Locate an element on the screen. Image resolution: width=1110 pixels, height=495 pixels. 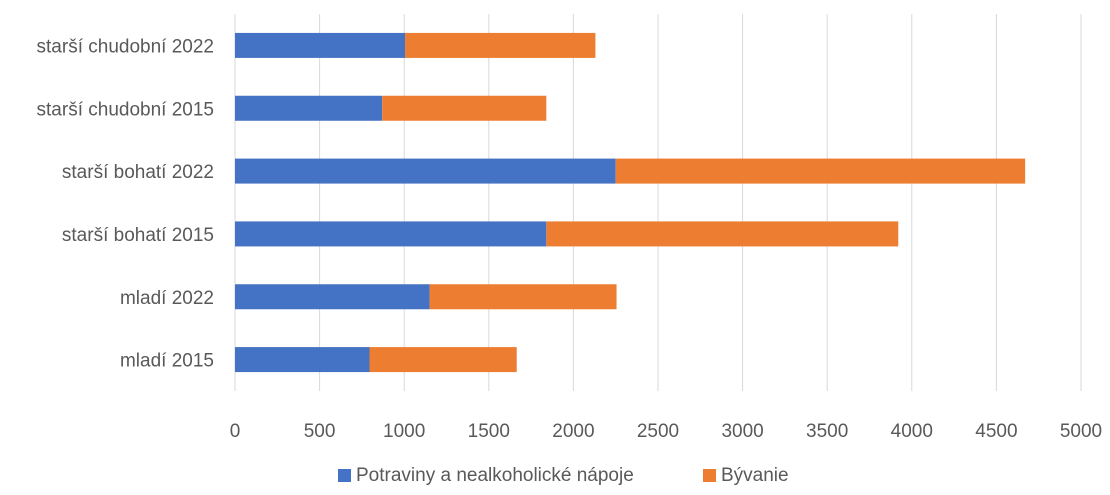
x-tick-labels: 0 500 1000 1500 2000 2500 3000 3500 4000 4500 5000 is located at coordinates (666, 431).